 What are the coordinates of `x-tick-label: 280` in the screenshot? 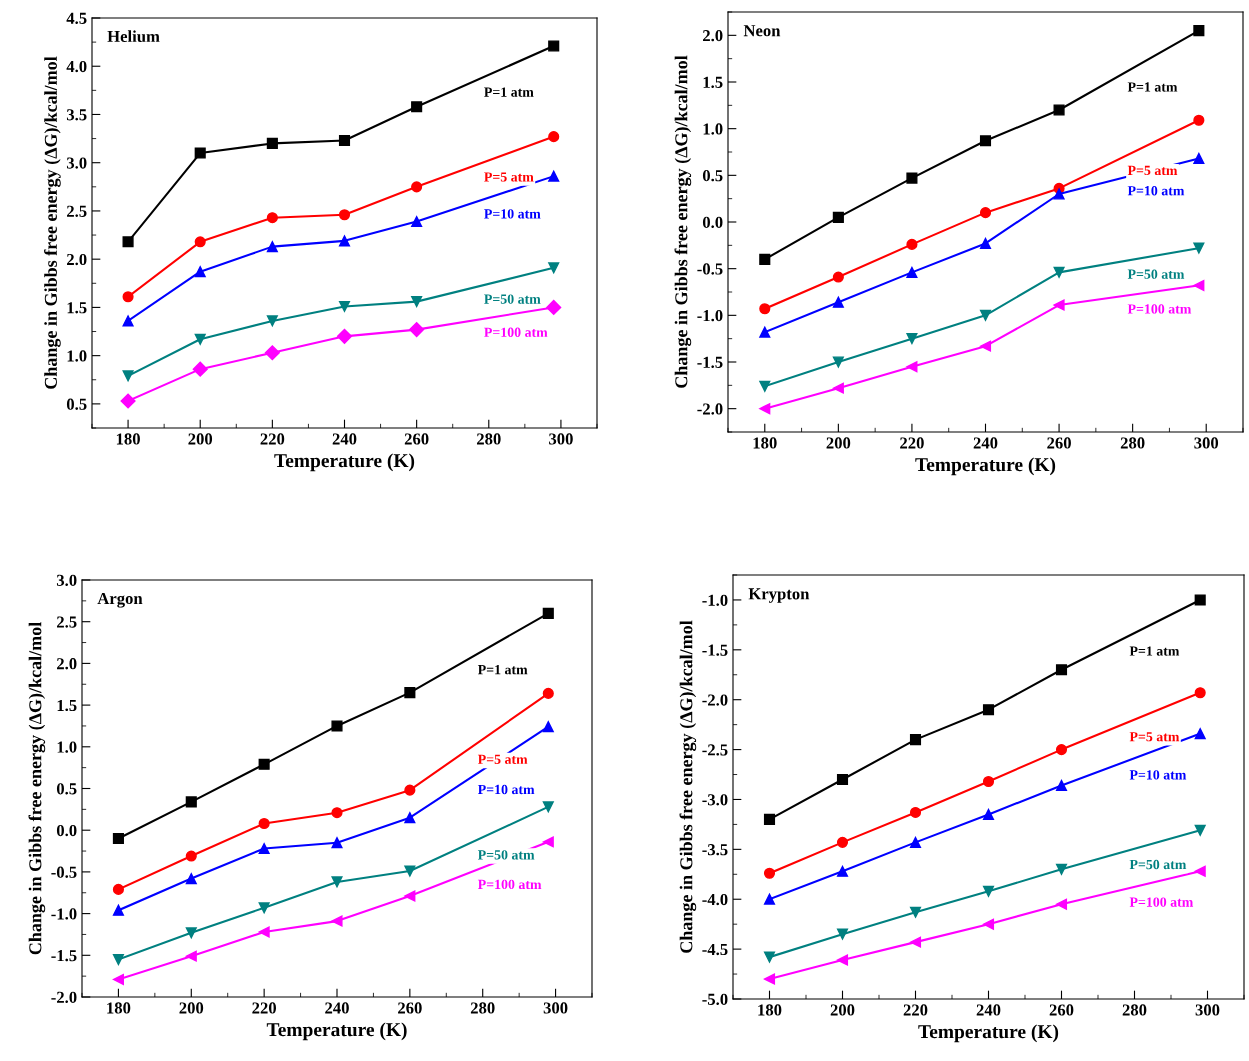 It's located at (1134, 1010).